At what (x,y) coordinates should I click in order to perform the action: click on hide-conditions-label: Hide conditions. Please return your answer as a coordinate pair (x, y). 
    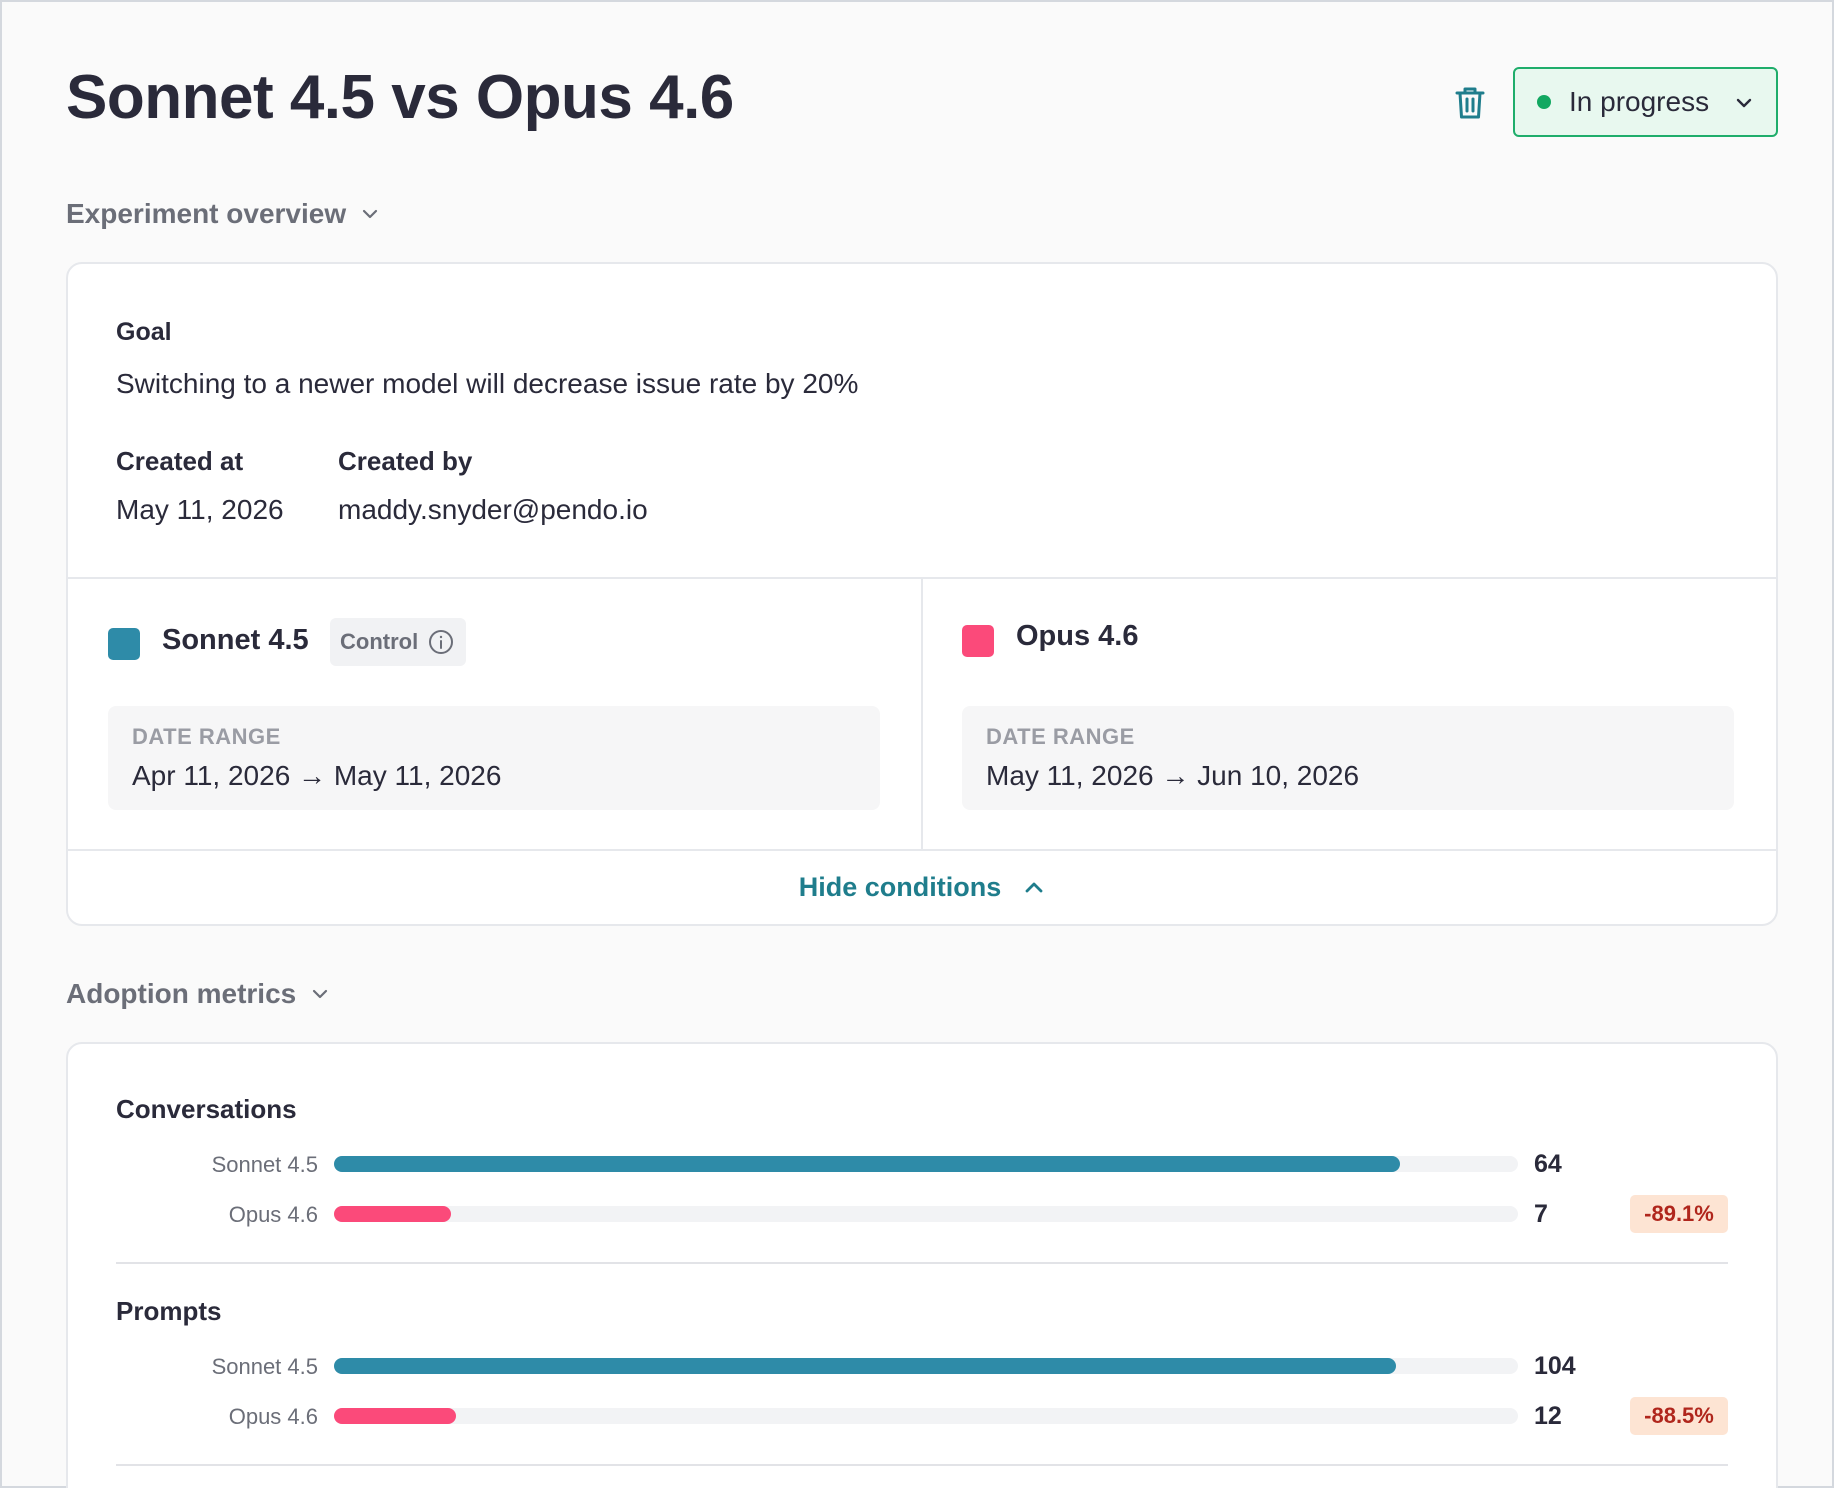
    Looking at the image, I should click on (900, 886).